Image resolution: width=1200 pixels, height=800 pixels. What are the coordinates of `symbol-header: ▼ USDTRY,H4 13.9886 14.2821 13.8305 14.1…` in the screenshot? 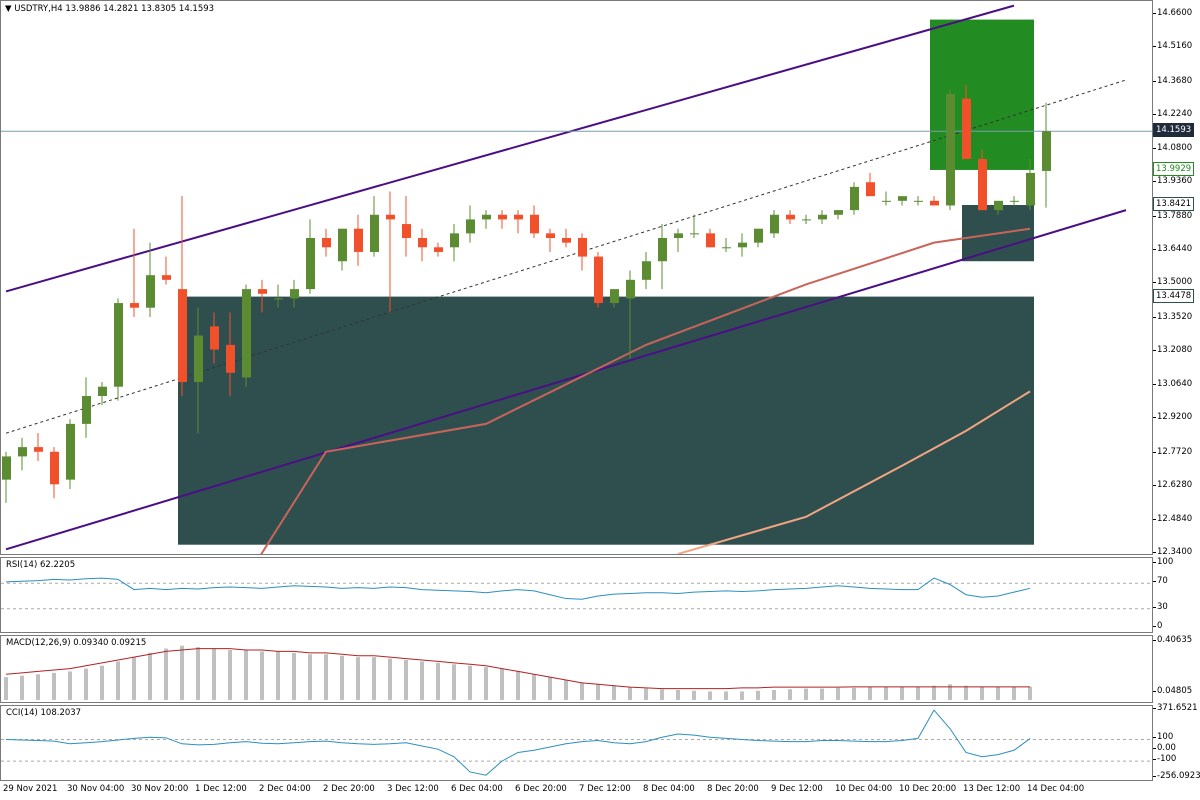 It's located at (109, 9).